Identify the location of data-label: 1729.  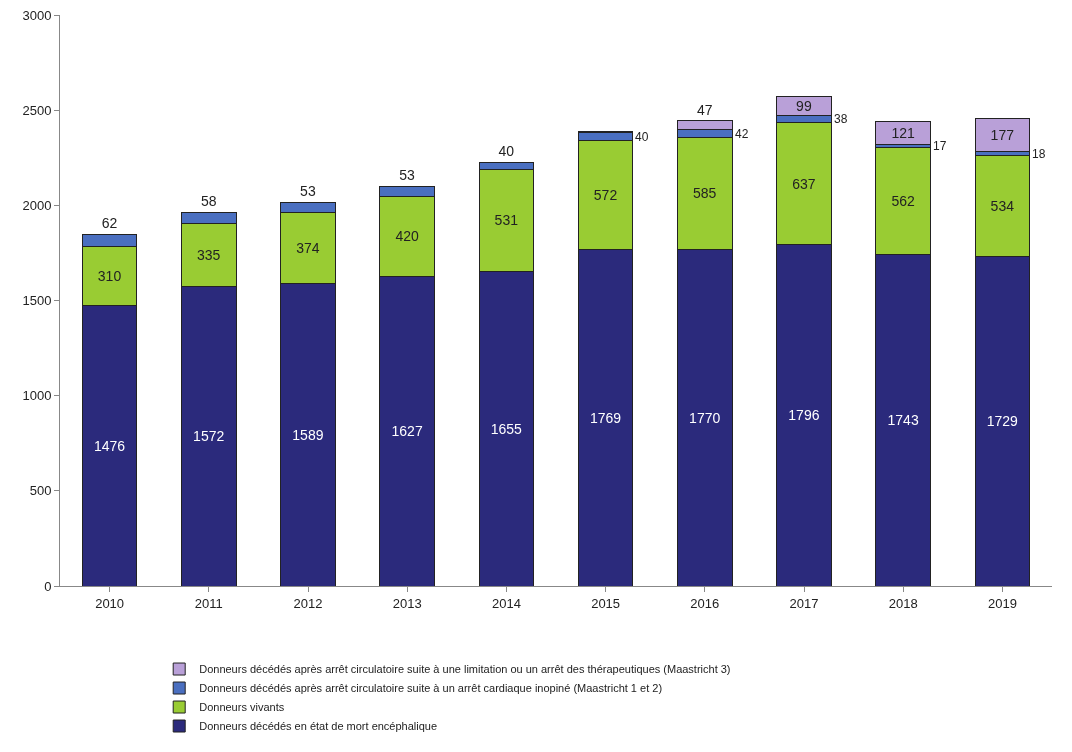
(1002, 421).